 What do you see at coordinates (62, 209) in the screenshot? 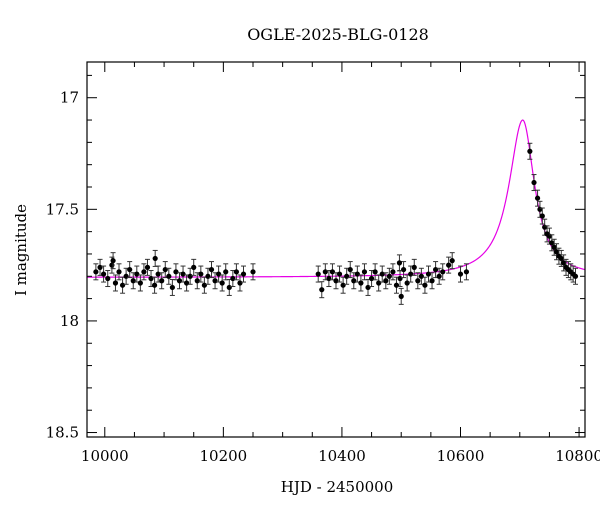
I see `y-tick-label: 17.5` at bounding box center [62, 209].